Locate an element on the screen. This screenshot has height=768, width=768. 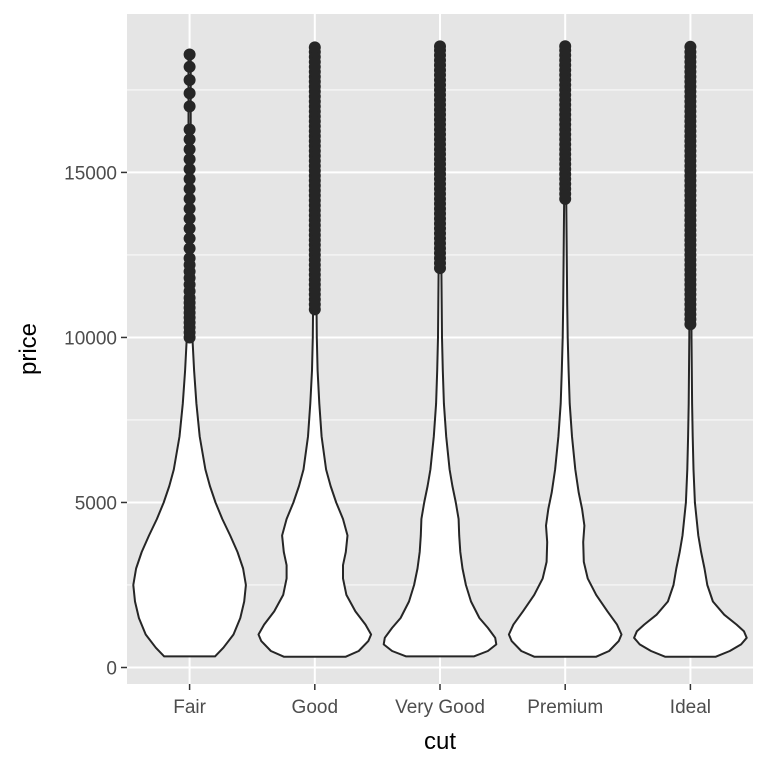
x-tick-label: Fair is located at coordinates (189, 707).